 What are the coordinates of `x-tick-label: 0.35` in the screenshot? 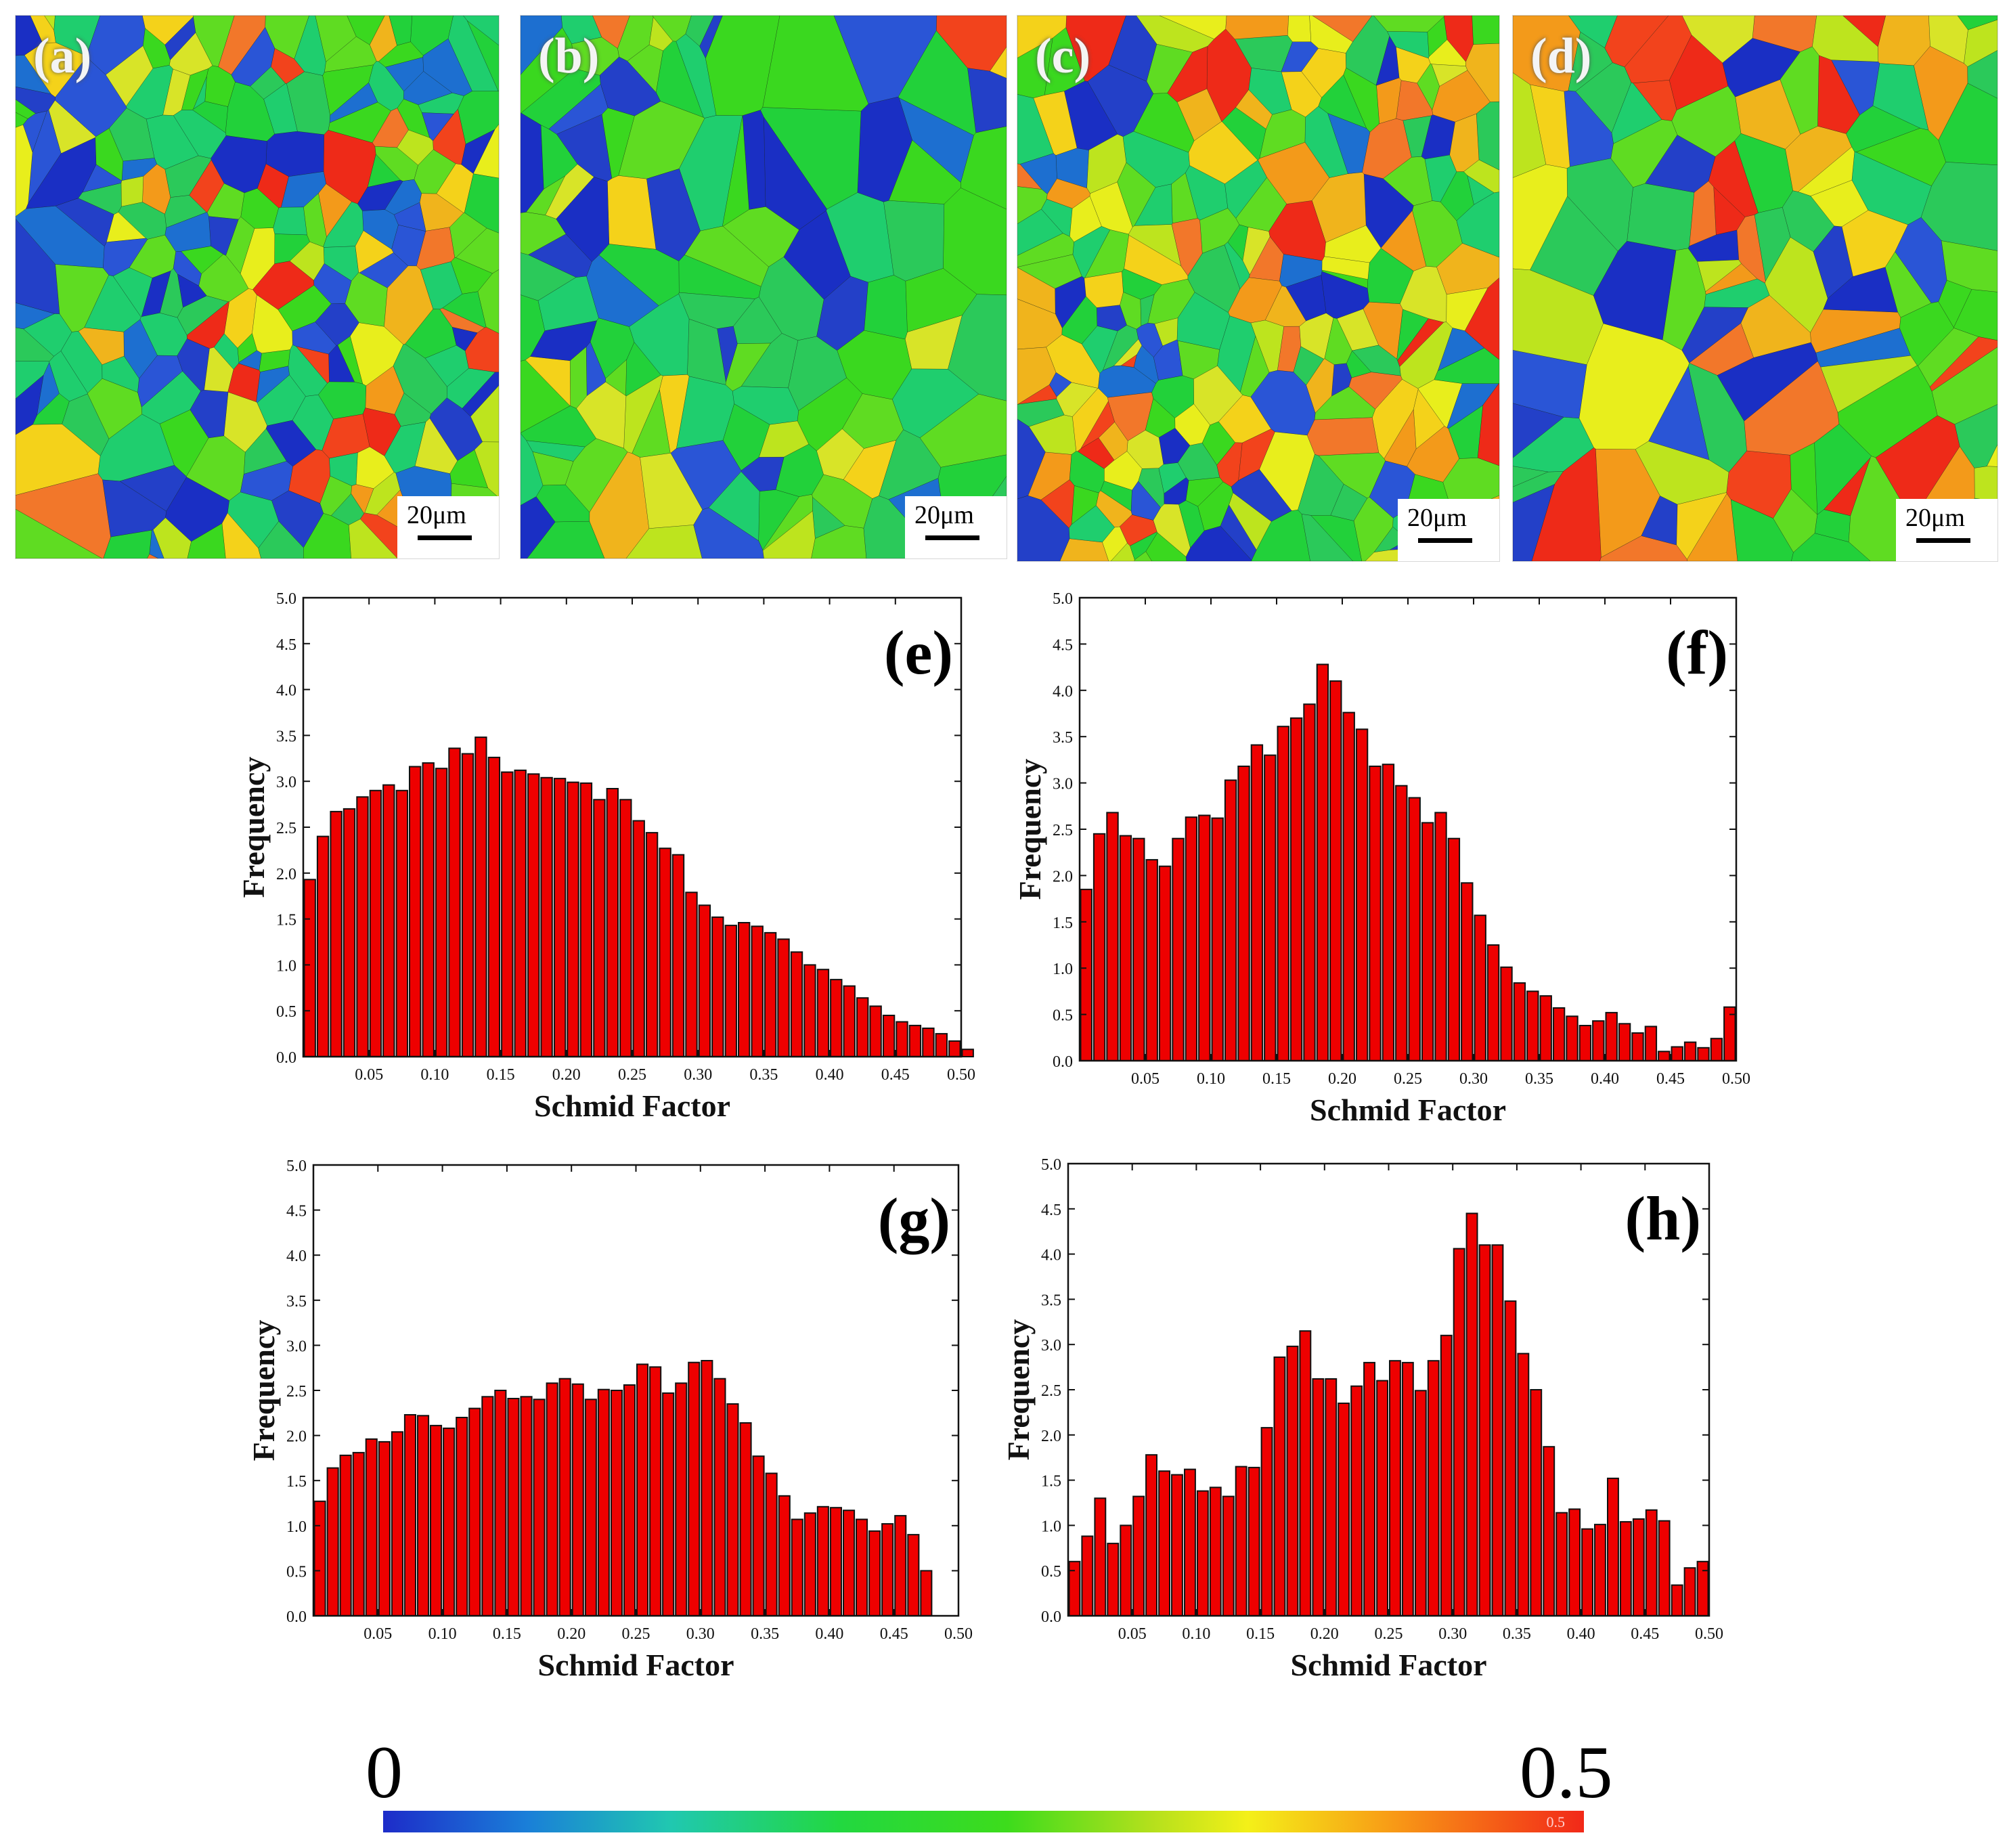 It's located at (764, 1075).